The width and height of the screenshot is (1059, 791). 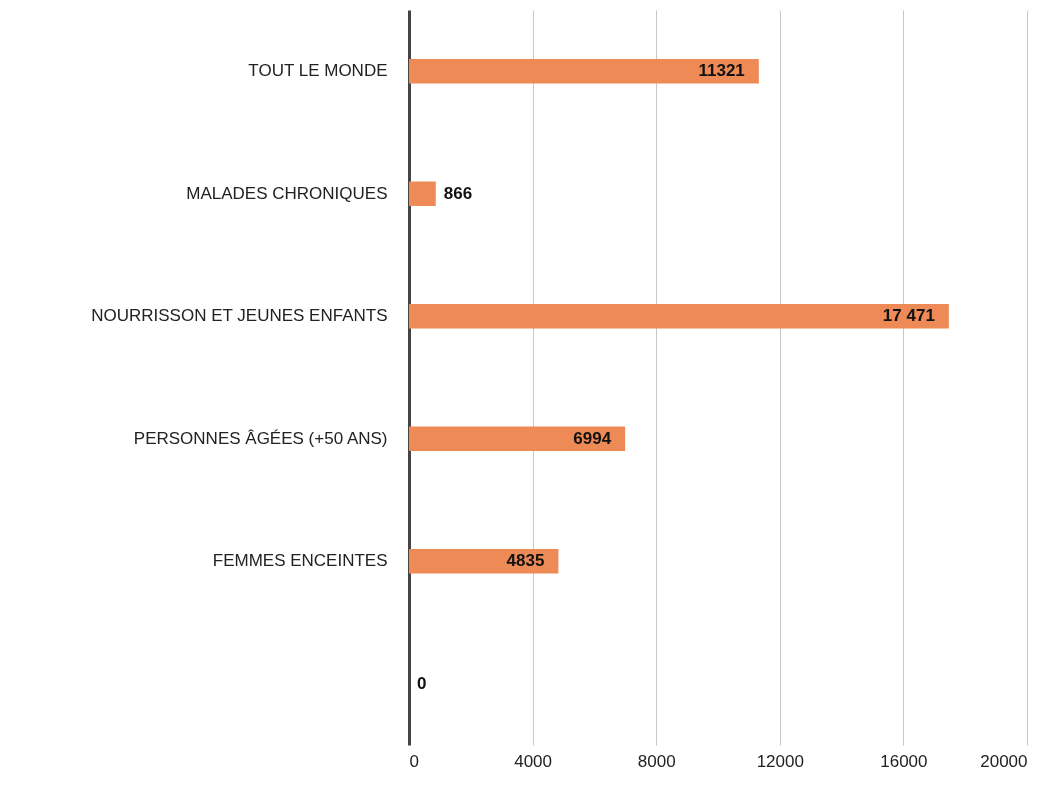 What do you see at coordinates (780, 761) in the screenshot?
I see `x-tick-label: 12000` at bounding box center [780, 761].